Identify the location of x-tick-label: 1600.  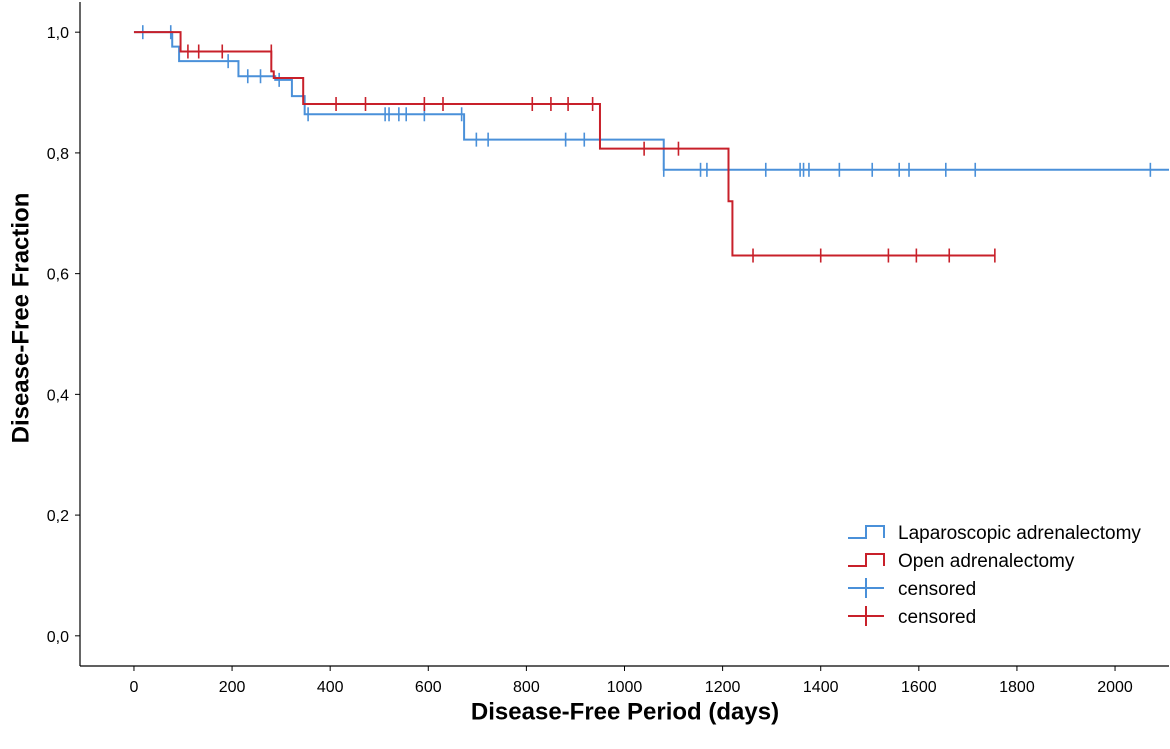
(919, 687).